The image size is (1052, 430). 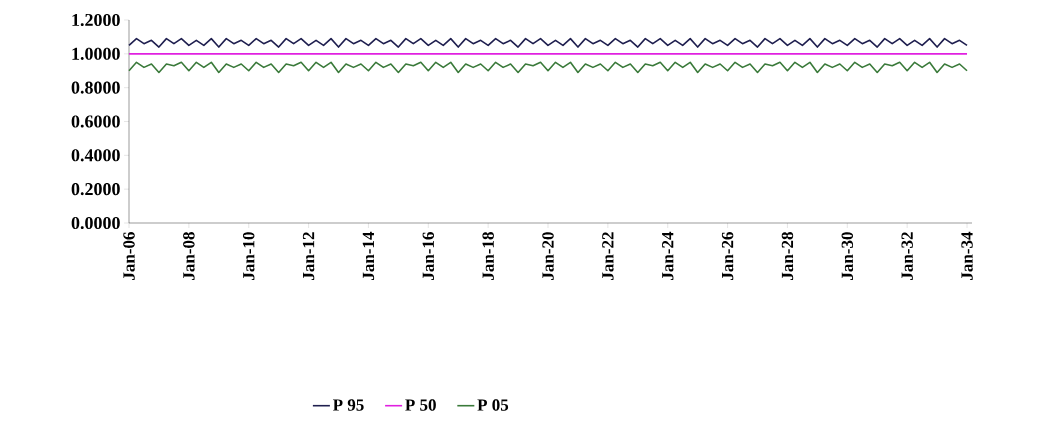 What do you see at coordinates (368, 255) in the screenshot?
I see `x-tick-label: Jan-14` at bounding box center [368, 255].